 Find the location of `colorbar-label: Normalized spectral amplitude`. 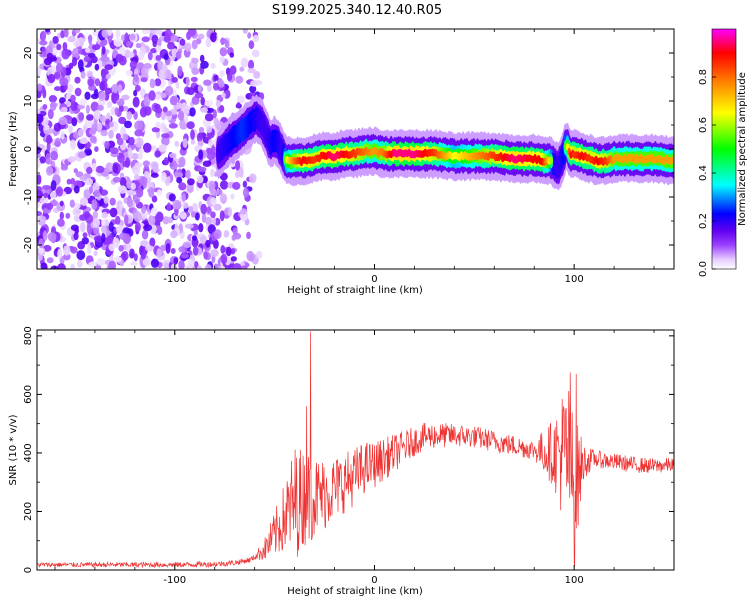

colorbar-label: Normalized spectral amplitude is located at coordinates (742, 149).